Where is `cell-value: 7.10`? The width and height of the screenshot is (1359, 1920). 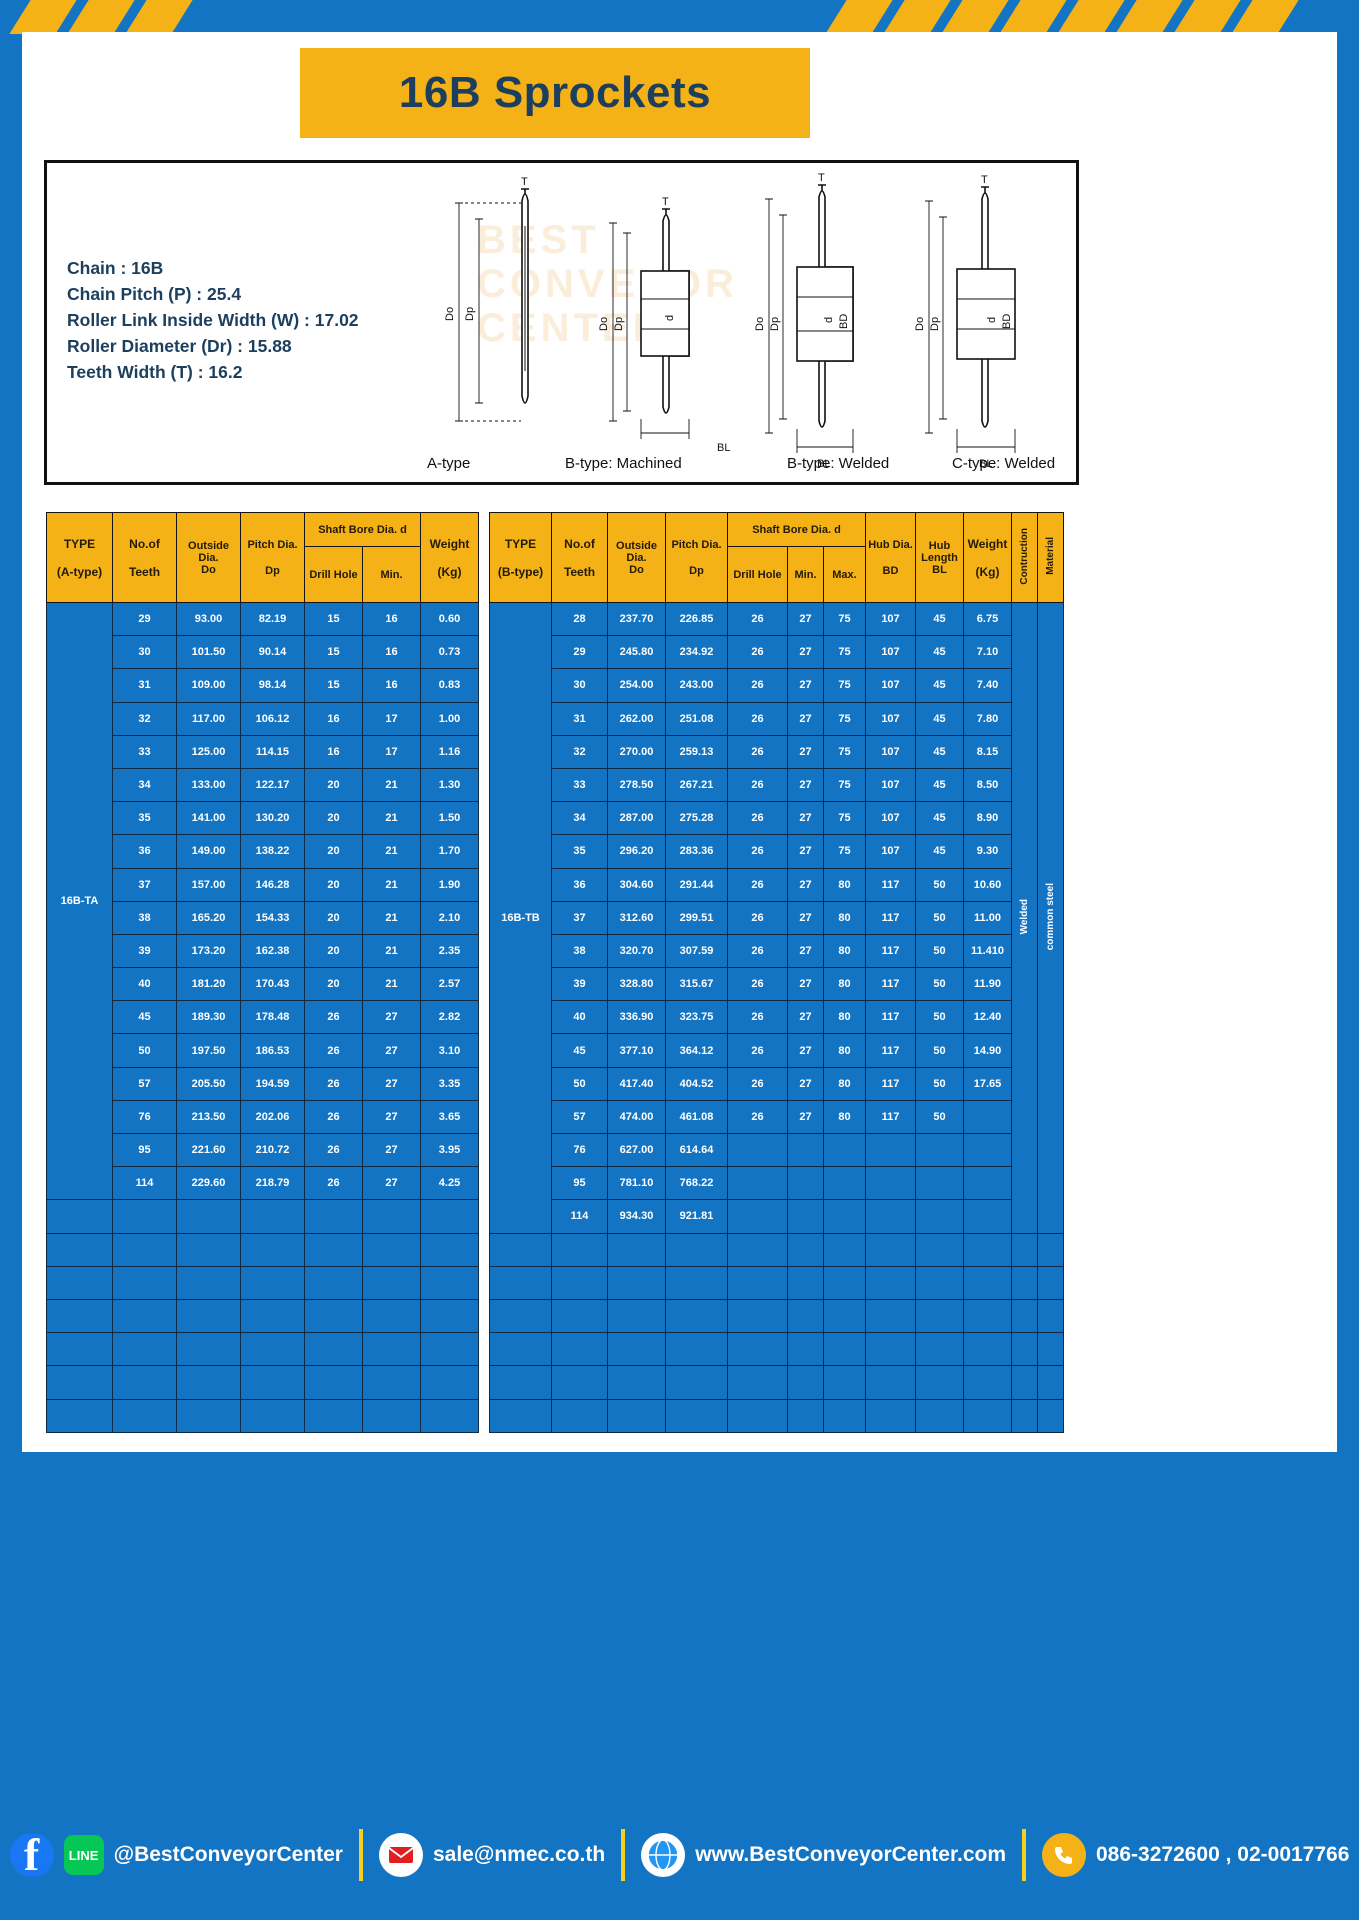
cell-value: 7.10 is located at coordinates (987, 652).